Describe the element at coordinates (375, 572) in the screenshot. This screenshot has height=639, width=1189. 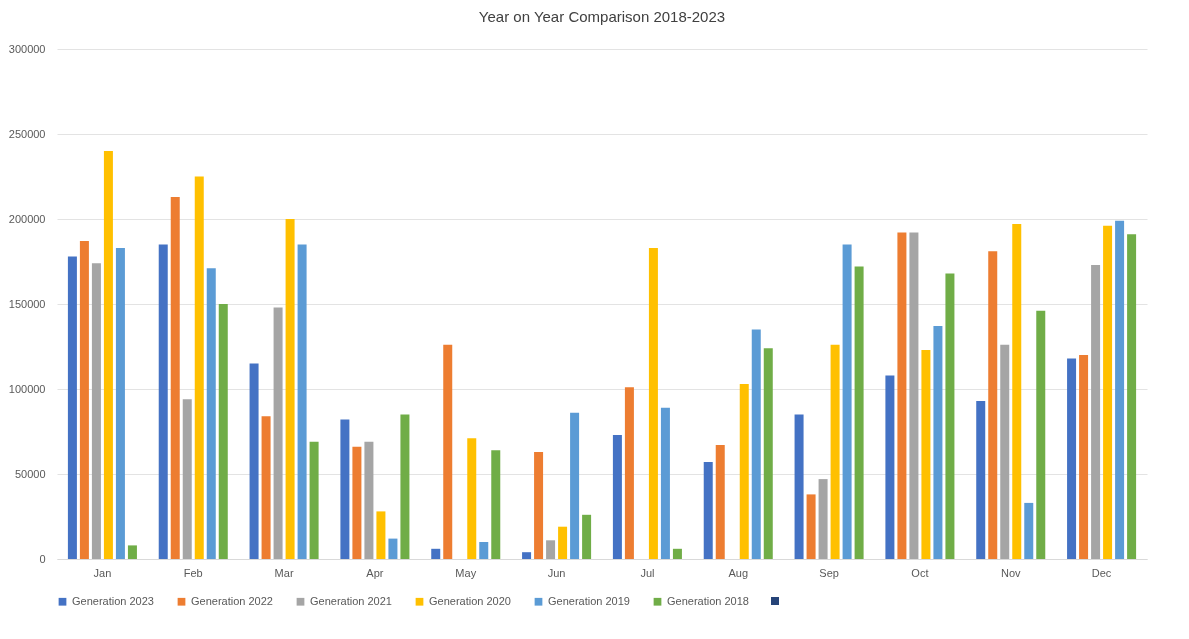
I see `x-tick-label: Apr` at that location.